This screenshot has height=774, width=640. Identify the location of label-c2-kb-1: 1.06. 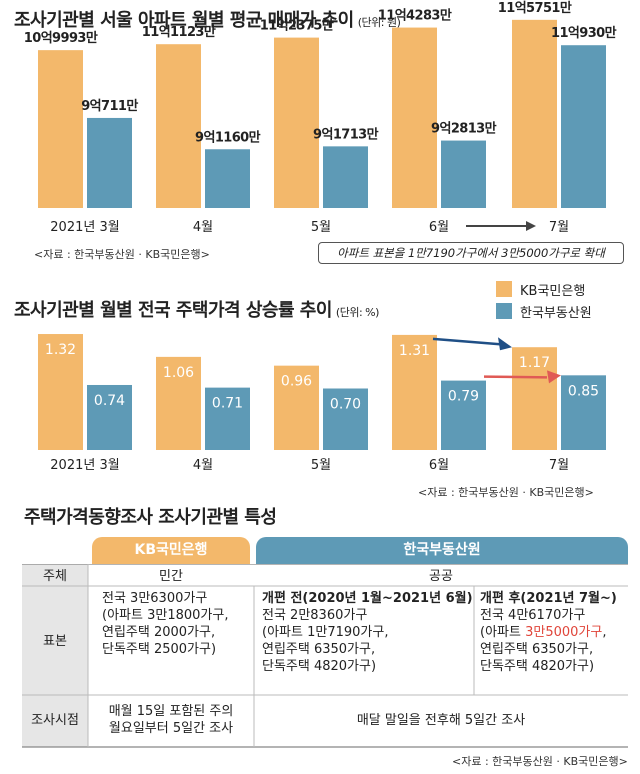
(178, 373).